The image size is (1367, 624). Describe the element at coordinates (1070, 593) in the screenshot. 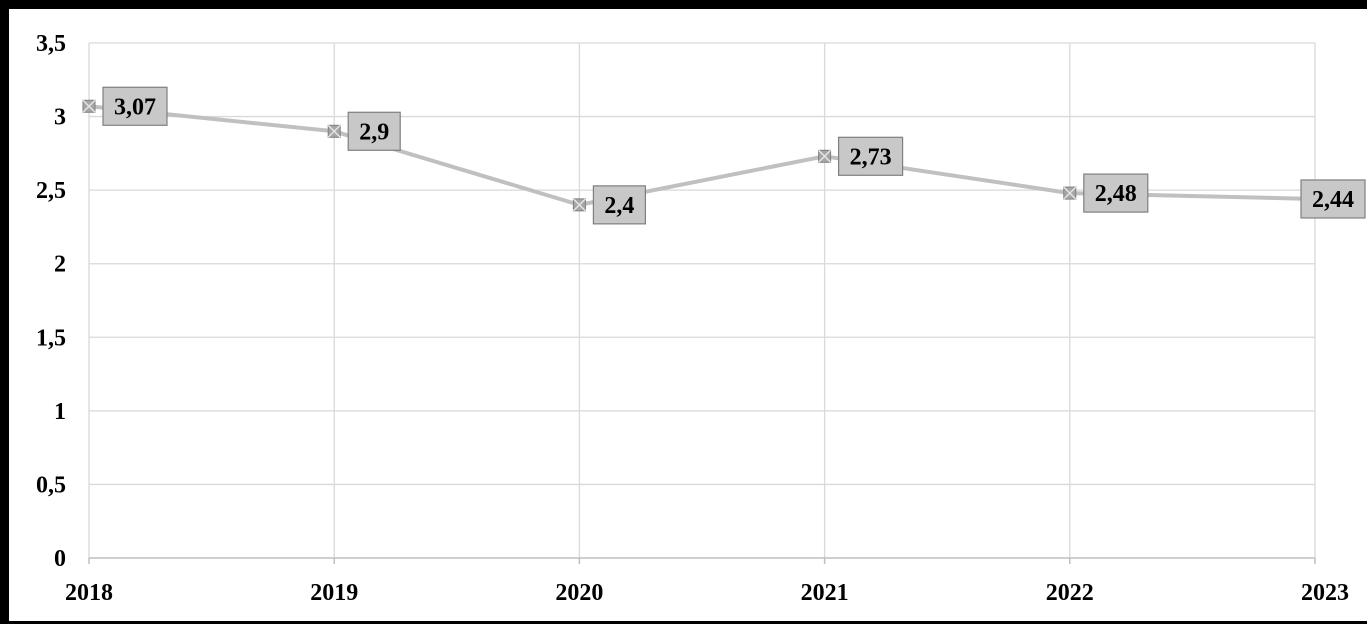

I see `x-tick-label: 2022` at that location.